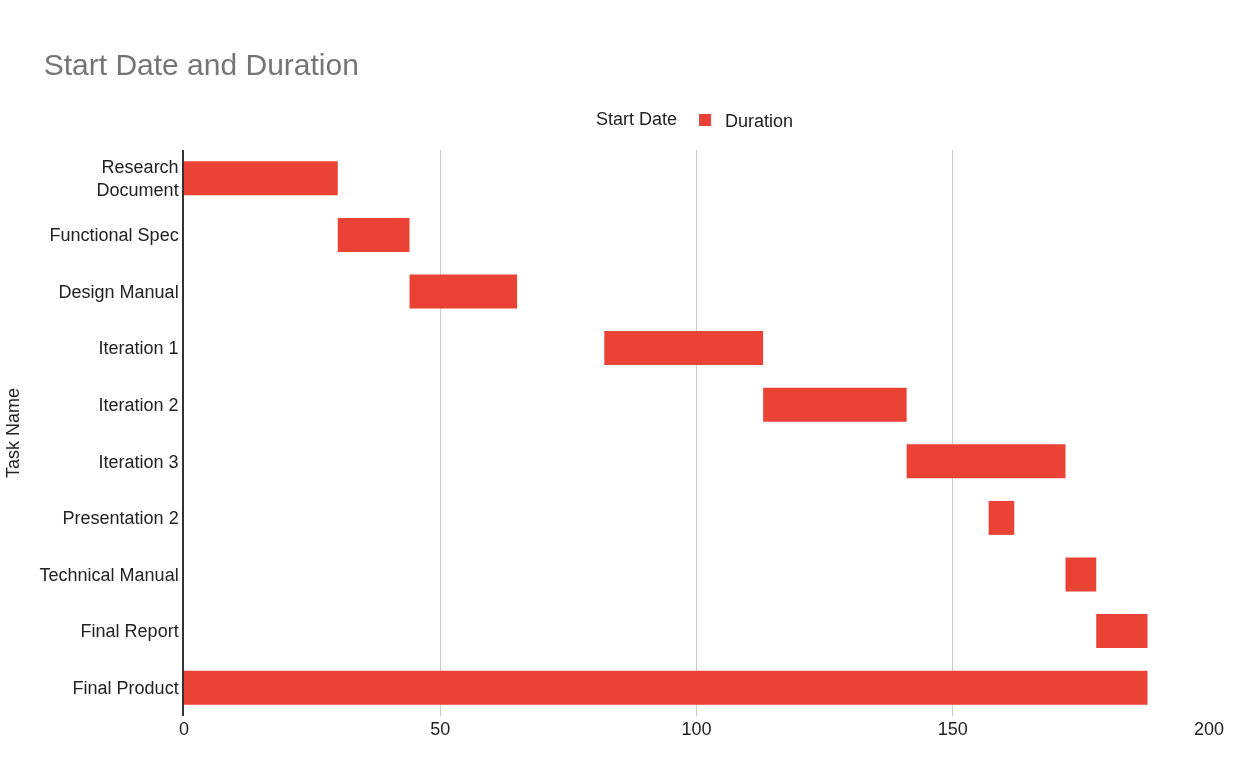 The width and height of the screenshot is (1249, 776). What do you see at coordinates (696, 729) in the screenshot?
I see `x-tick-label: 100` at bounding box center [696, 729].